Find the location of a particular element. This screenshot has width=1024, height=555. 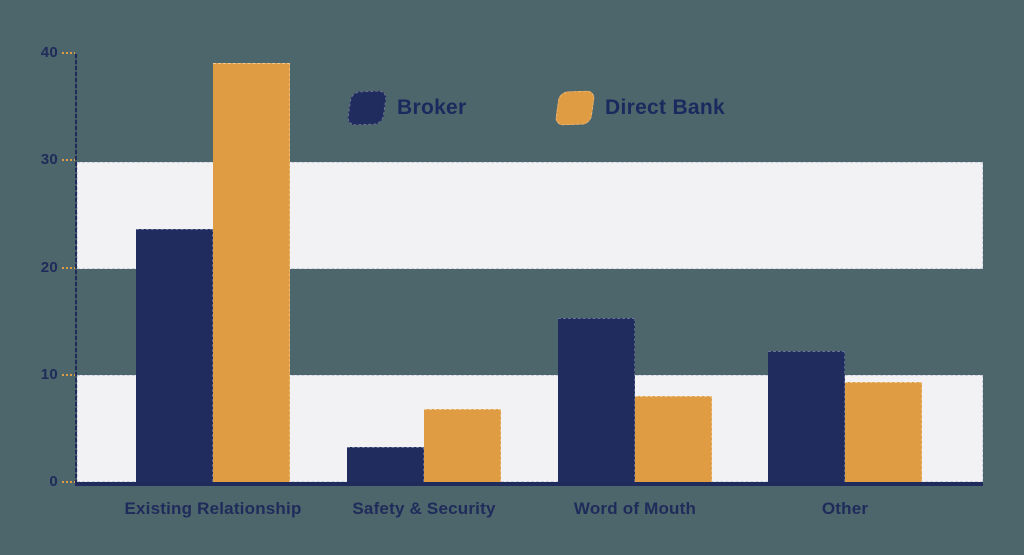

x-axis-line is located at coordinates (529, 484).